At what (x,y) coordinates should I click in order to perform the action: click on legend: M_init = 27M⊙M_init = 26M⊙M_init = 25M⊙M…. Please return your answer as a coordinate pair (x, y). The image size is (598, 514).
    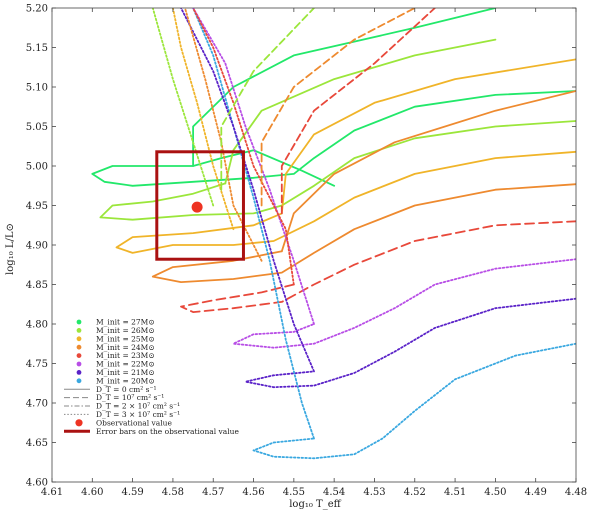
    Looking at the image, I should click on (151, 377).